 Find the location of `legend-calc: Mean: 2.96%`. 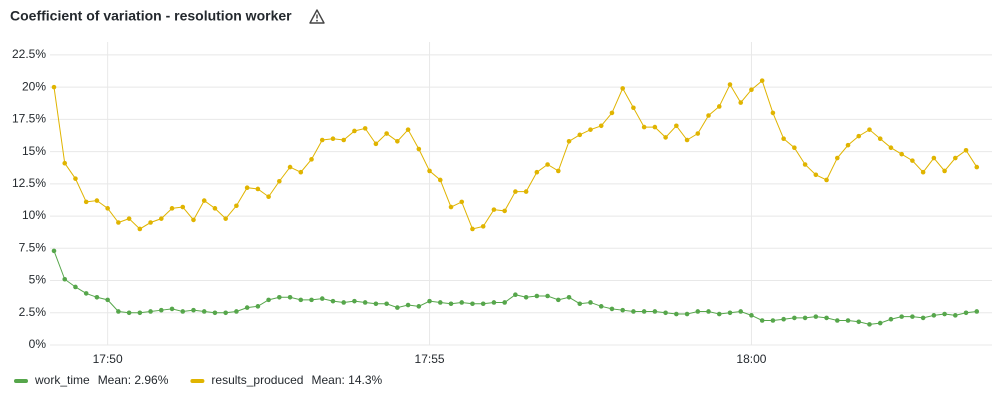

legend-calc: Mean: 2.96% is located at coordinates (133, 380).